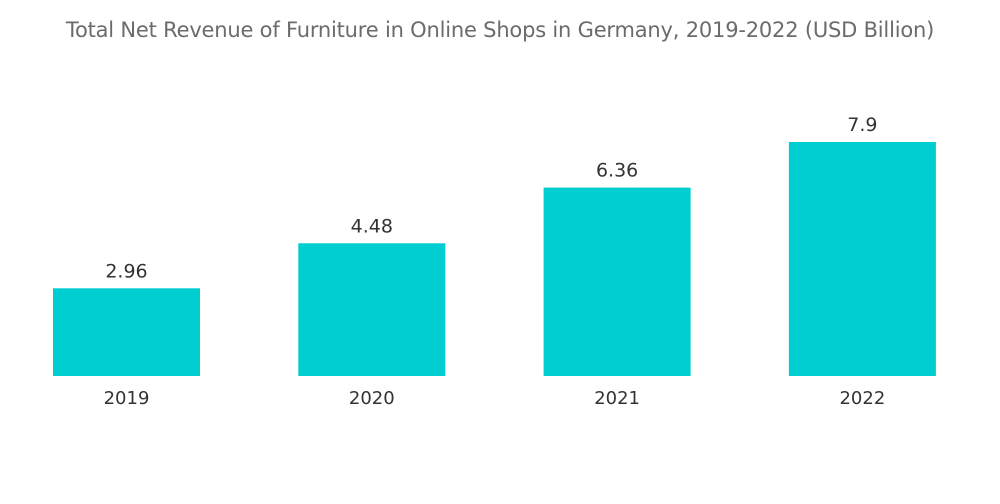 This screenshot has height=504, width=1000. I want to click on category-label-2021: 2021, so click(617, 398).